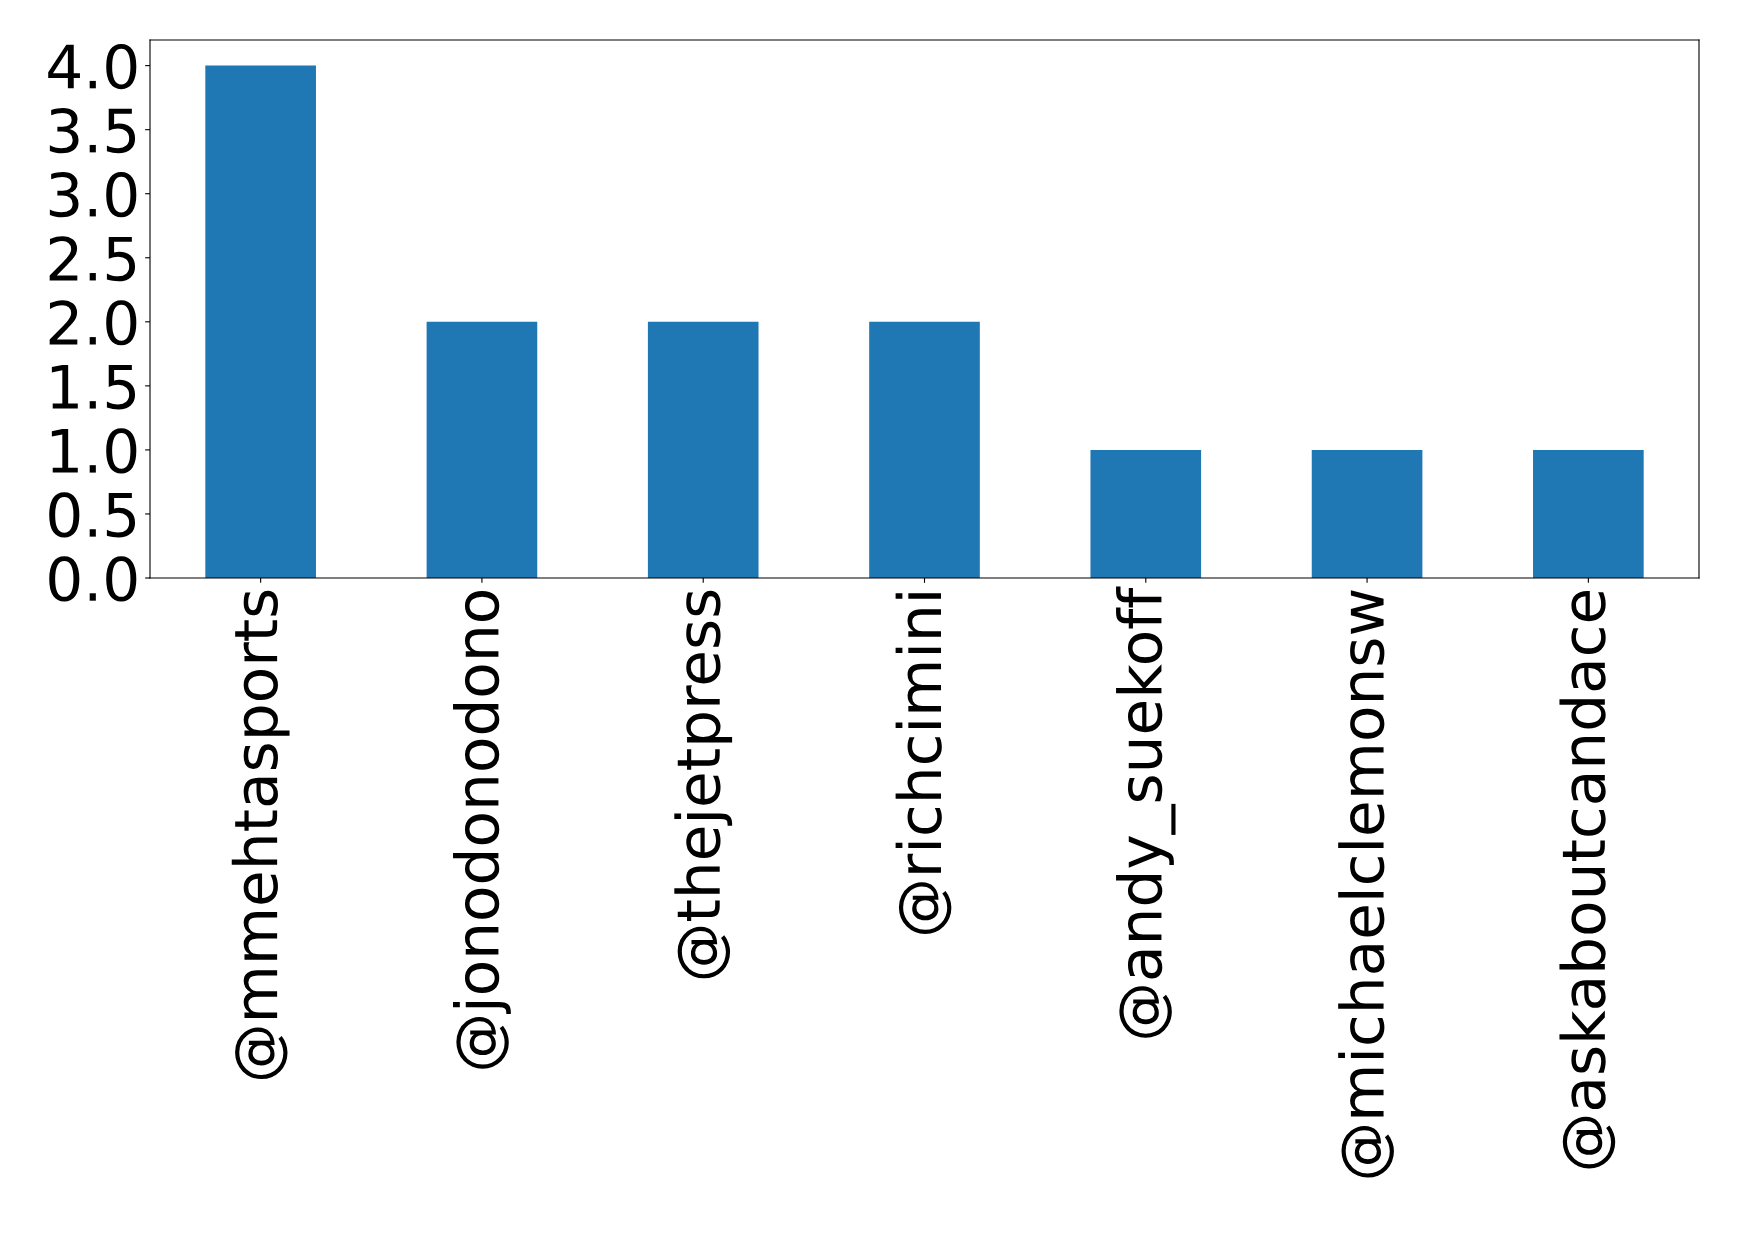 The height and width of the screenshot is (1249, 1739). Describe the element at coordinates (1146, 812) in the screenshot. I see `x-tick-label: @andy_suekoff` at that location.